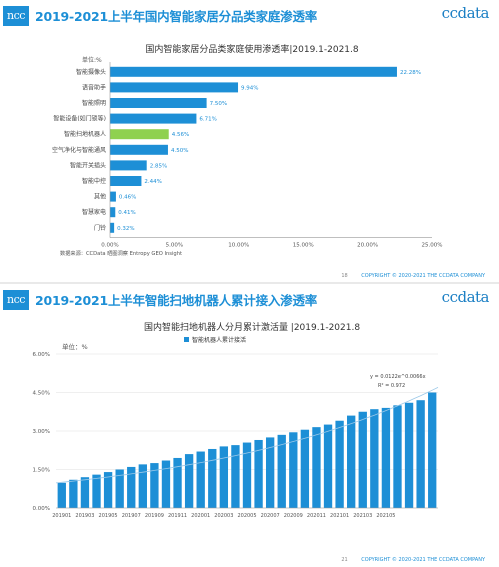  I want to click on category-label: 语音助手, so click(94, 87).